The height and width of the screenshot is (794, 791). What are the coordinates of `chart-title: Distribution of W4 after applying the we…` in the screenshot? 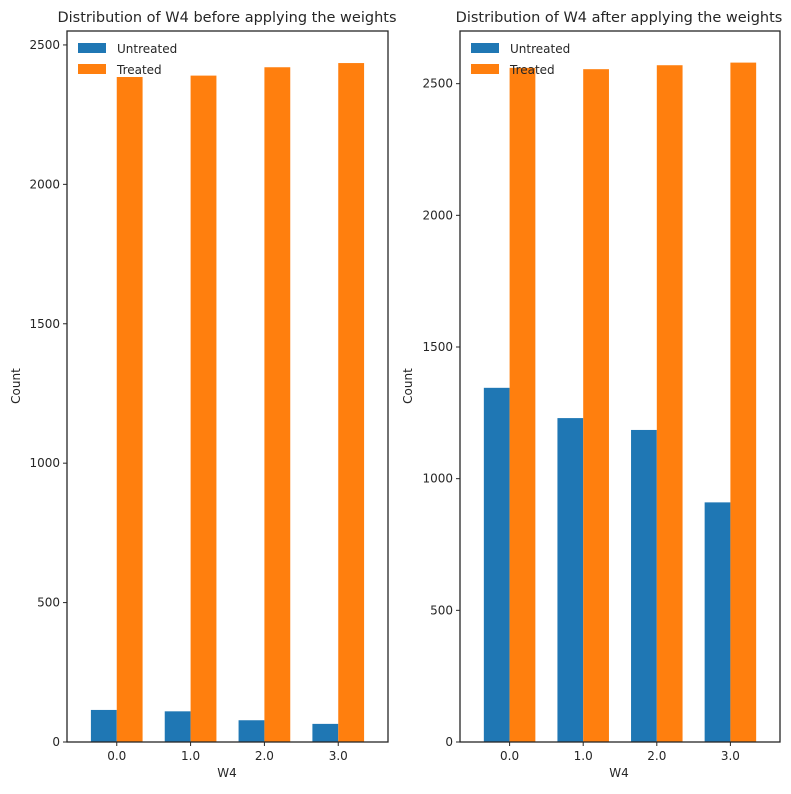 It's located at (619, 18).